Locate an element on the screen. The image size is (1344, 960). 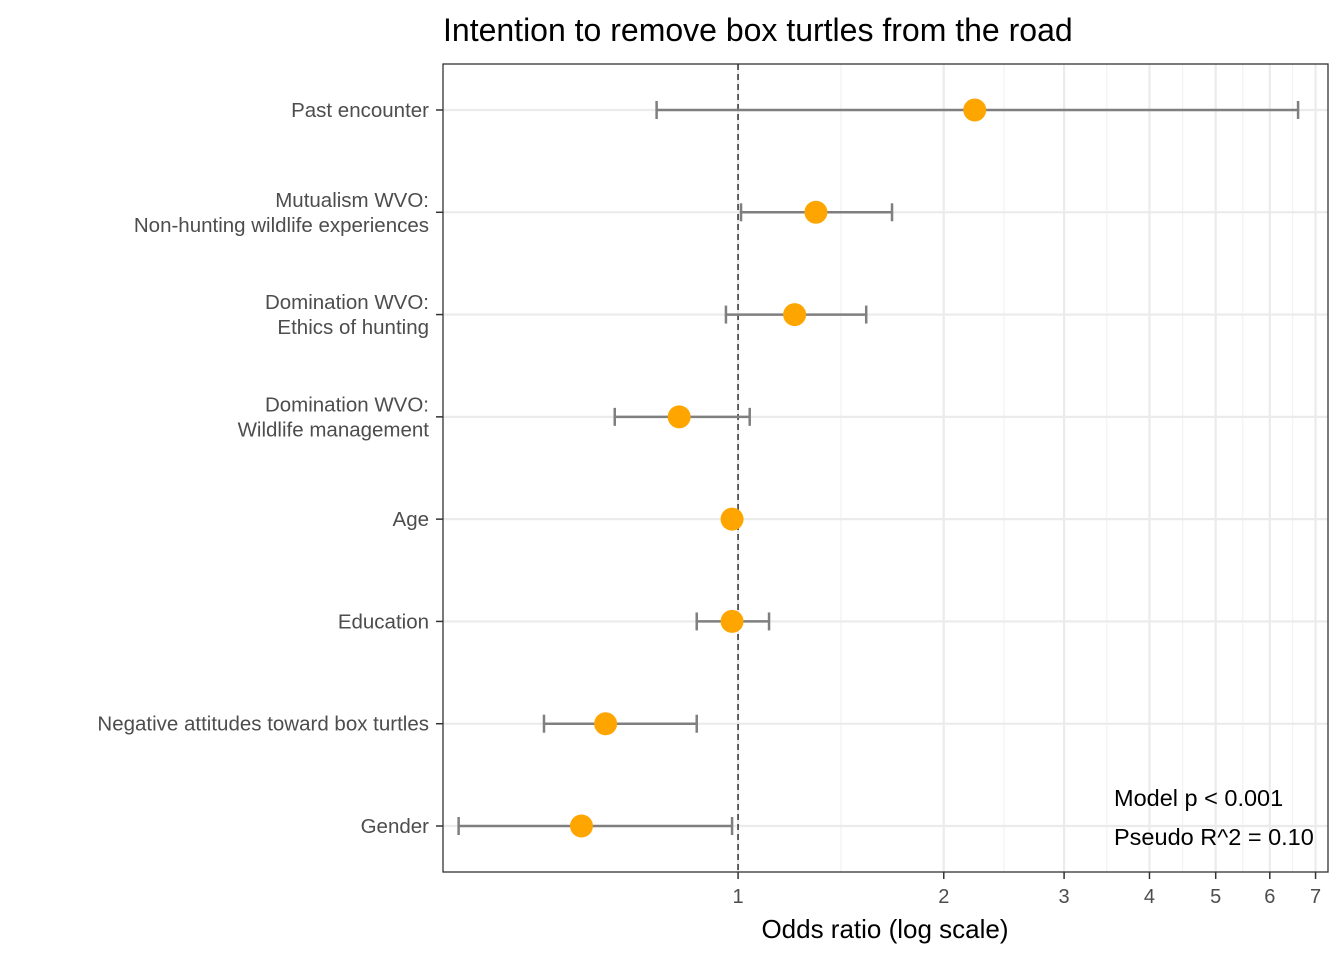
y-tick-label-line: Ethics of hunting is located at coordinates (353, 327).